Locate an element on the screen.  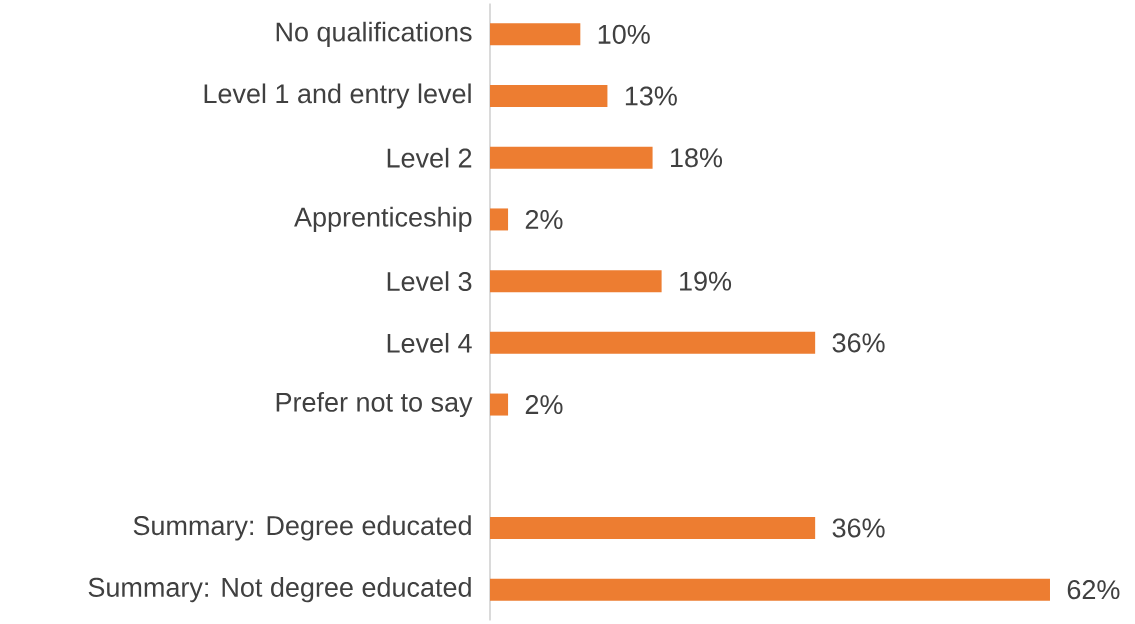
data-label: 13% is located at coordinates (651, 96).